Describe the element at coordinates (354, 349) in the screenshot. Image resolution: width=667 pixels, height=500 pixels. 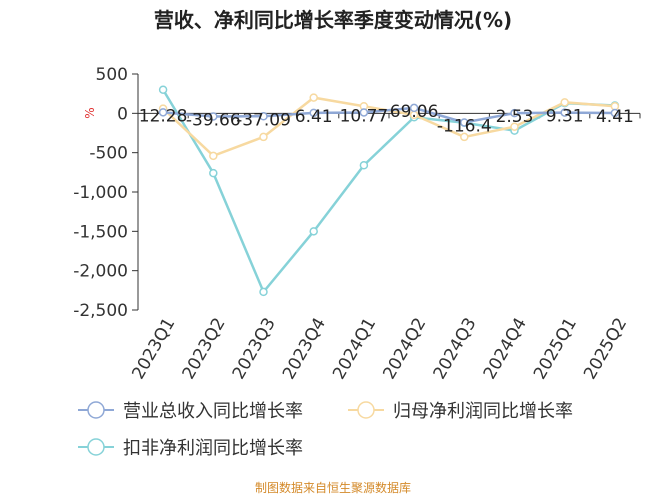
I see `x-tick-label: 2024Q1` at that location.